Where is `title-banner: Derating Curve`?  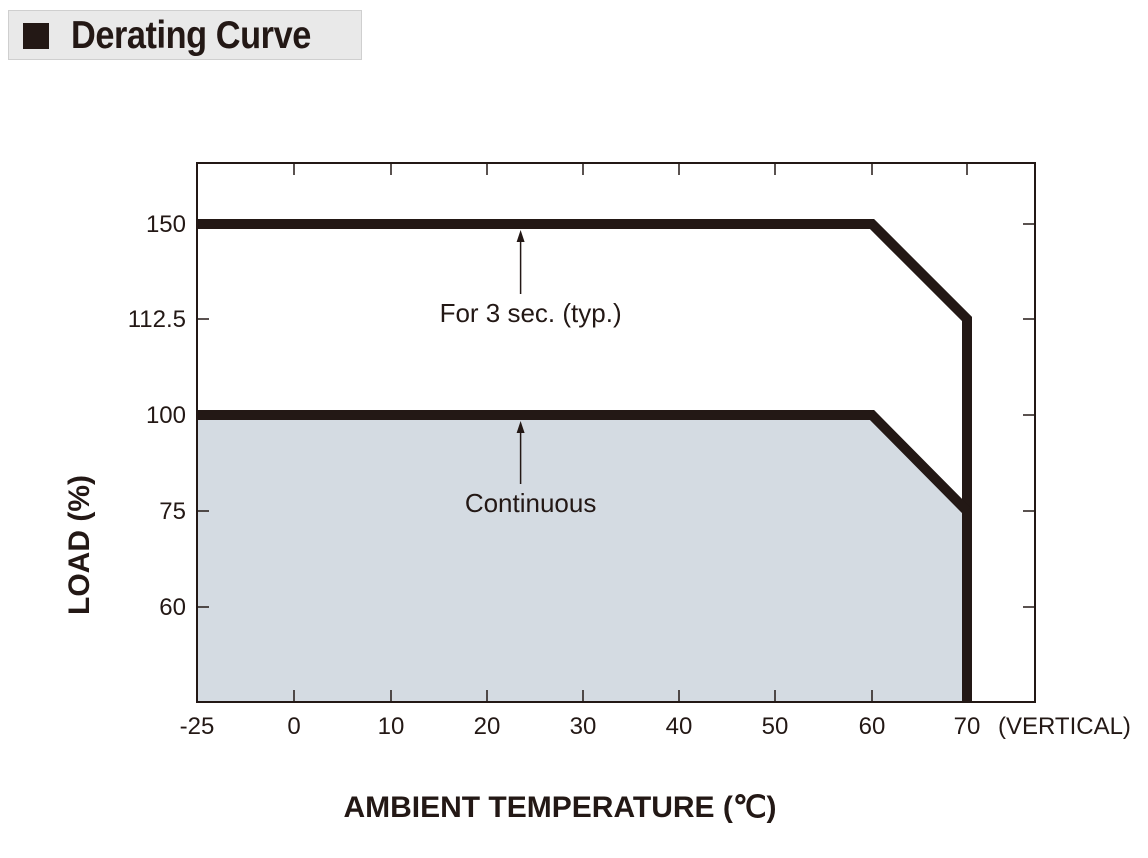
title-banner: Derating Curve is located at coordinates (185, 35).